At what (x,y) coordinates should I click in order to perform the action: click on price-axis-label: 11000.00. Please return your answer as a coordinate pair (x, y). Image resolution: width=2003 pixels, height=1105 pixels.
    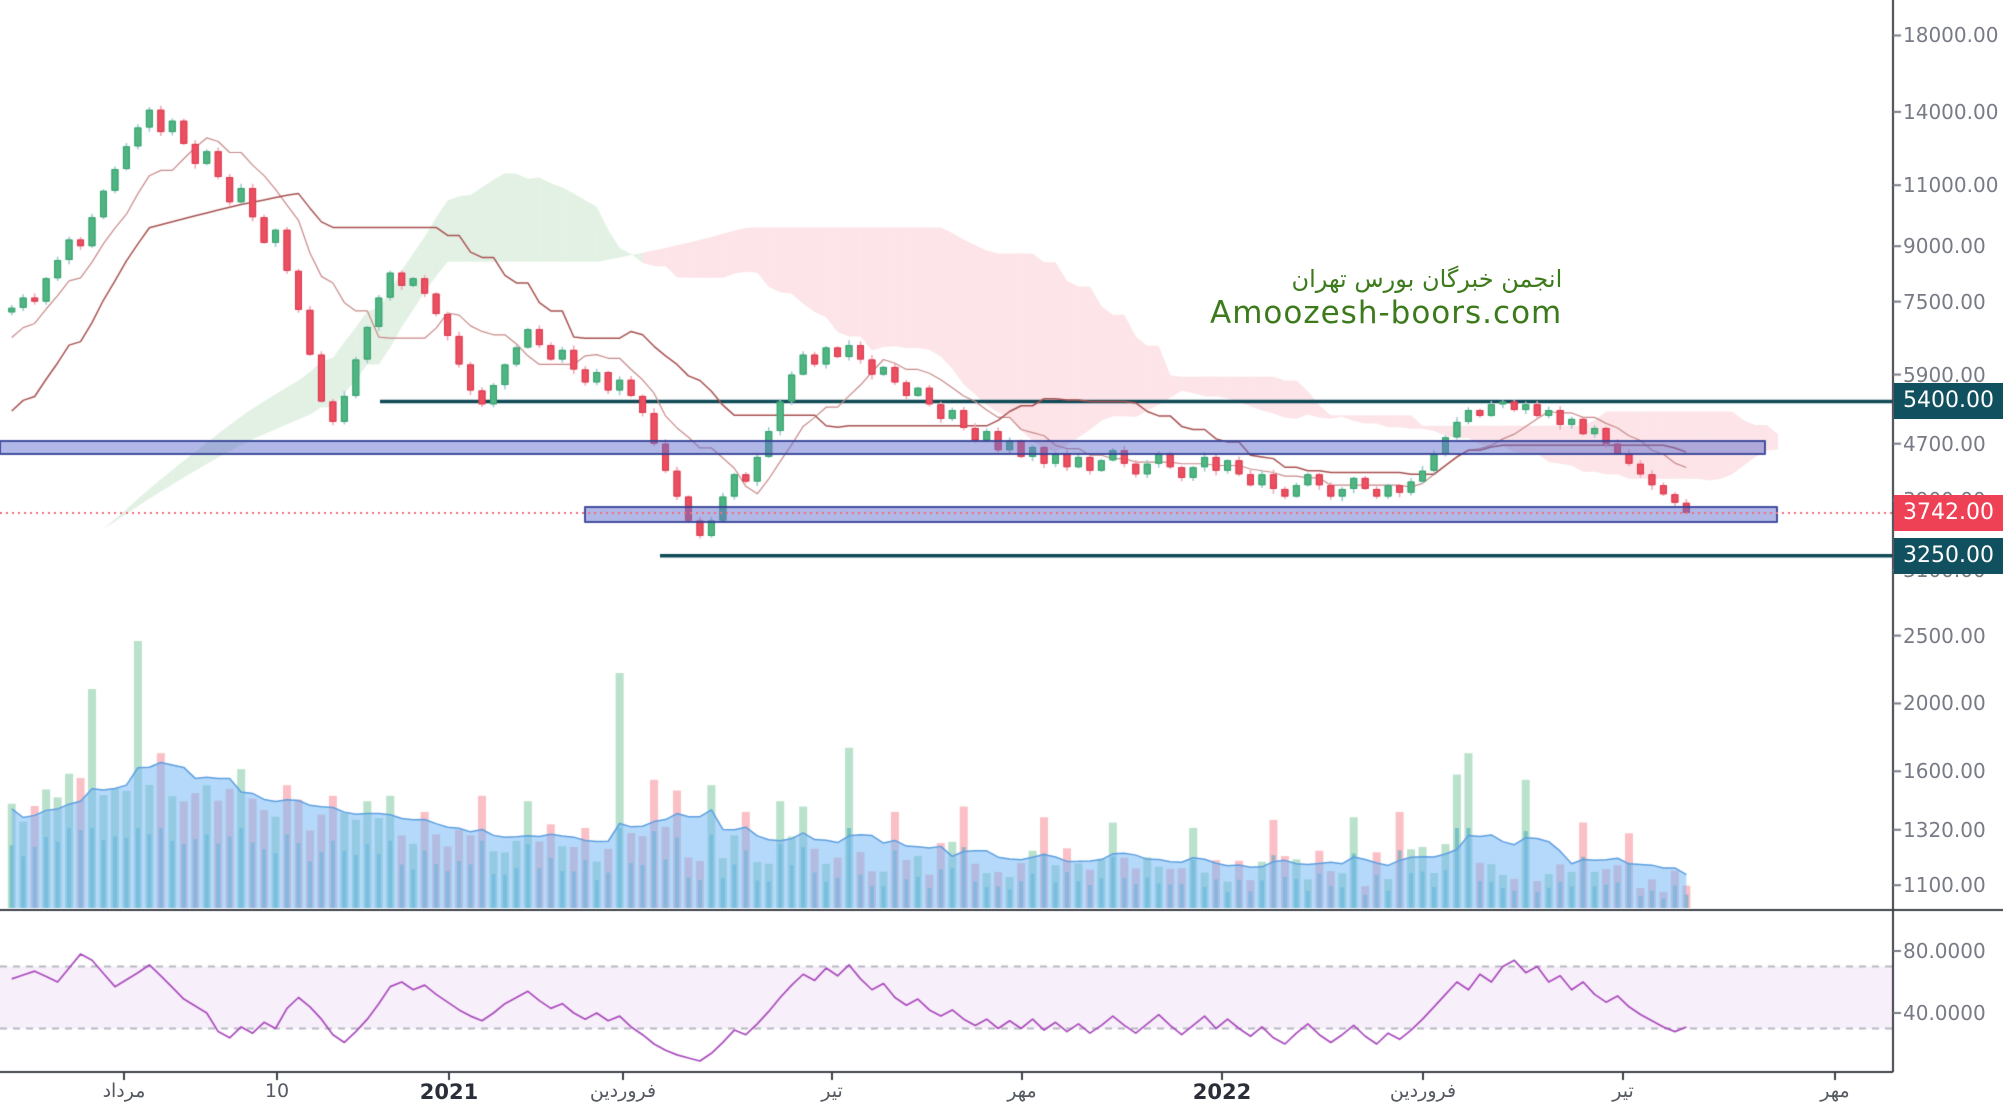
    Looking at the image, I should click on (1951, 185).